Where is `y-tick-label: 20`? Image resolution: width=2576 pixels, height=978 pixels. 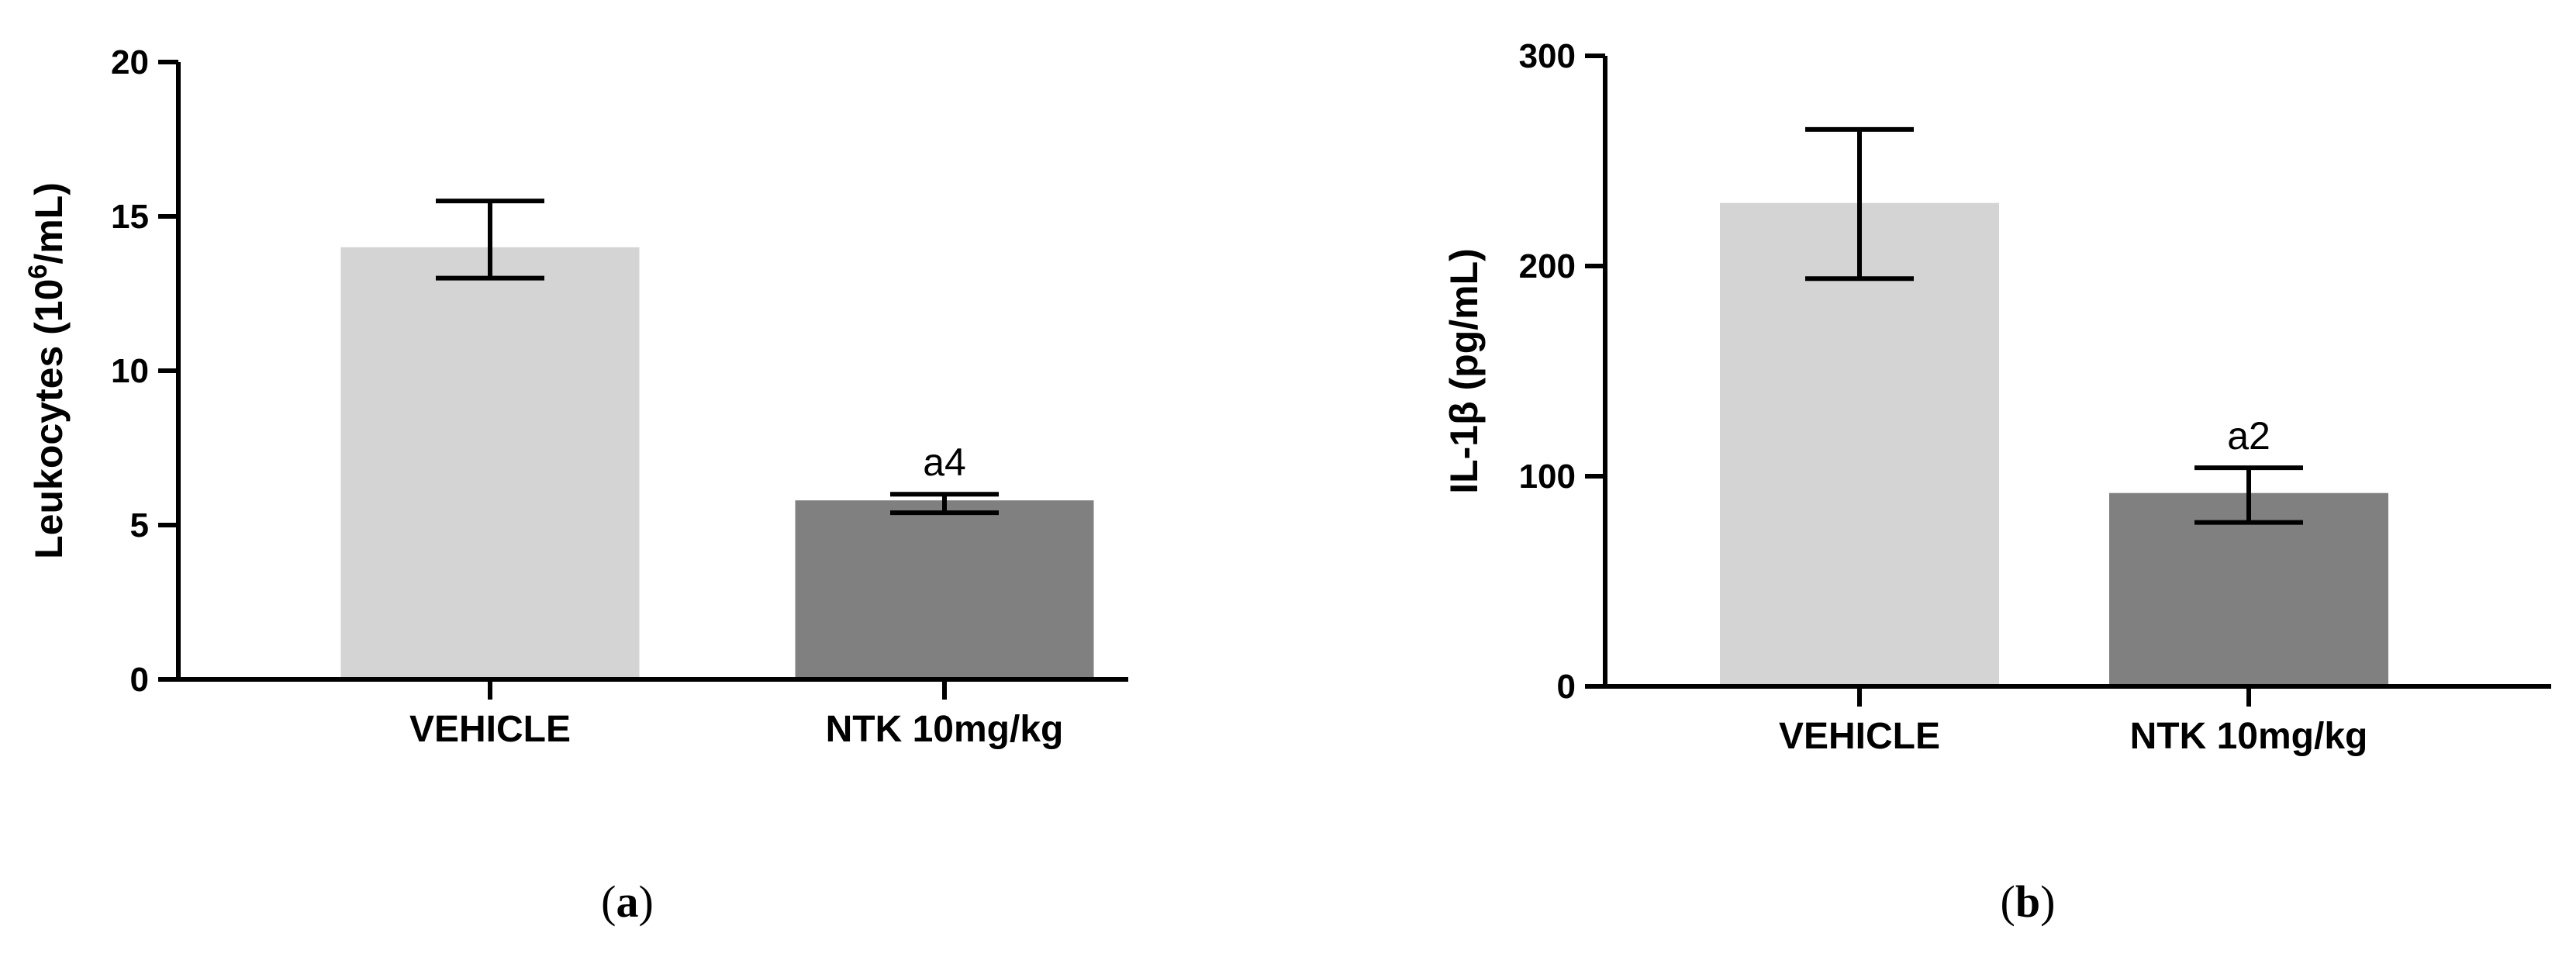 y-tick-label: 20 is located at coordinates (130, 62).